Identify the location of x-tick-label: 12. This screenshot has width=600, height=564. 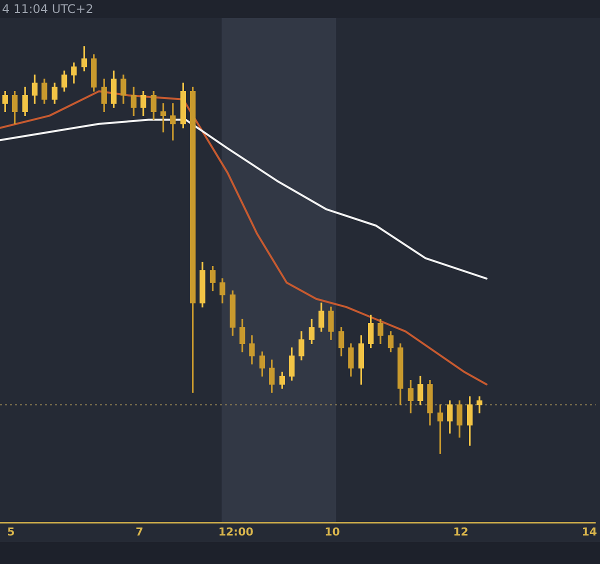
(460, 531).